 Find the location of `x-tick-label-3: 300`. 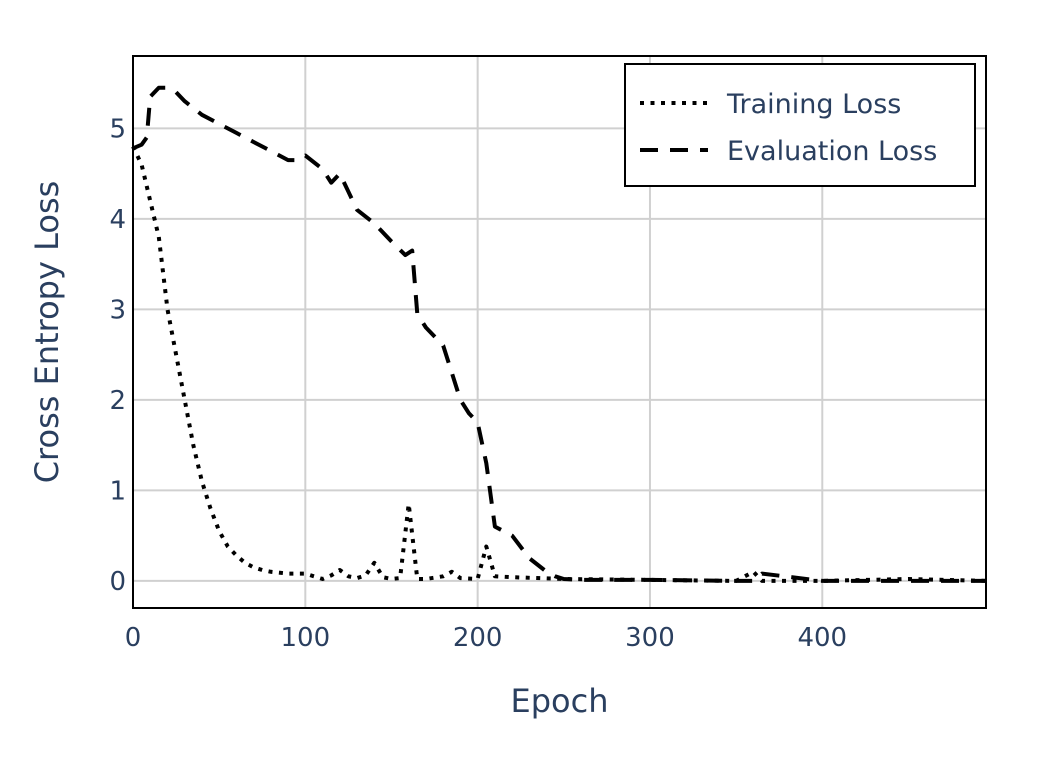

x-tick-label-3: 300 is located at coordinates (650, 638).